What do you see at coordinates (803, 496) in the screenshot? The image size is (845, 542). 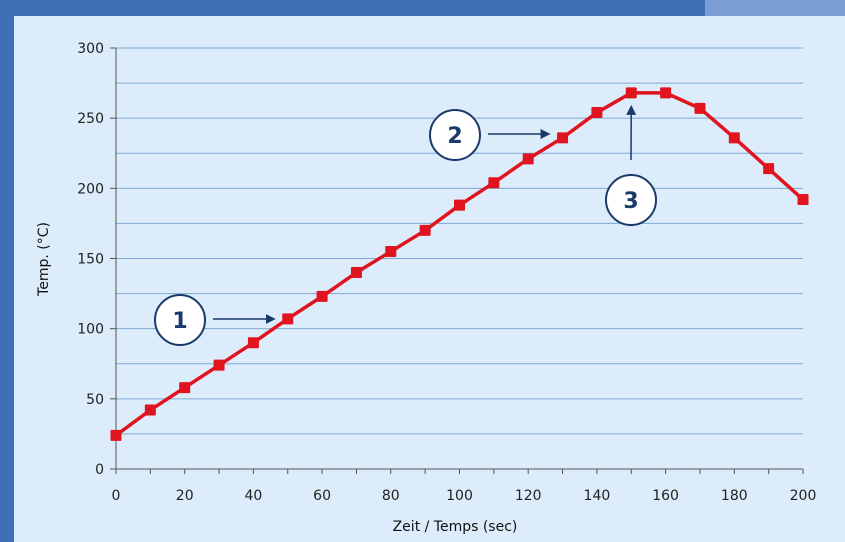 I see `x-tick-label: 200` at bounding box center [803, 496].